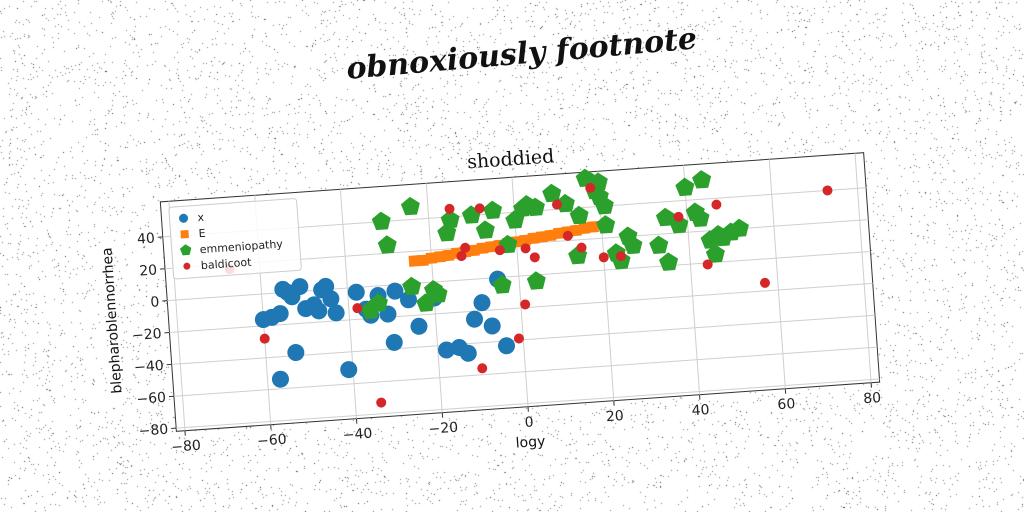  Describe the element at coordinates (149, 367) in the screenshot. I see `y-tick-label: −40` at that location.